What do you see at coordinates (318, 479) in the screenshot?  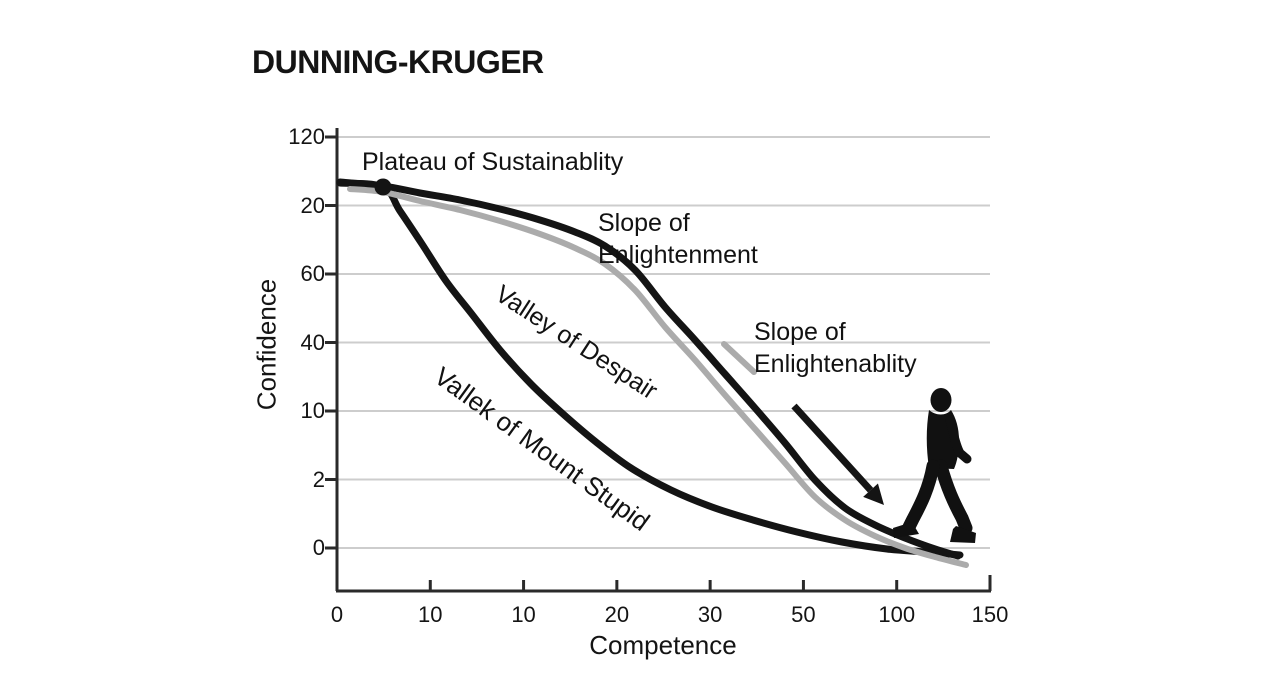 I see `y-tick-label: 2` at bounding box center [318, 479].